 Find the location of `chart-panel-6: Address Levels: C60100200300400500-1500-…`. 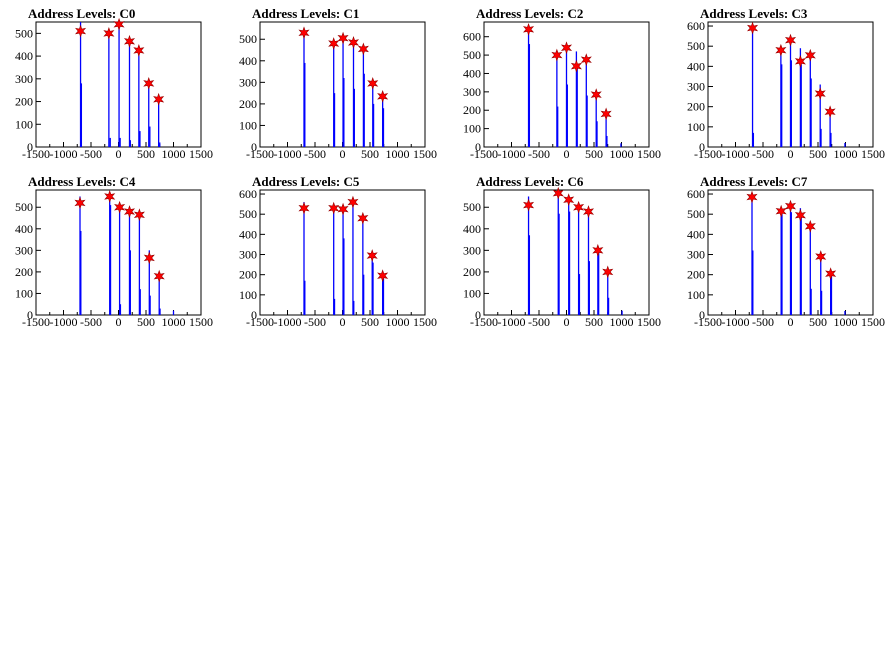

chart-panel-6: Address Levels: C60100200300400500-1500-… is located at coordinates (562, 251).